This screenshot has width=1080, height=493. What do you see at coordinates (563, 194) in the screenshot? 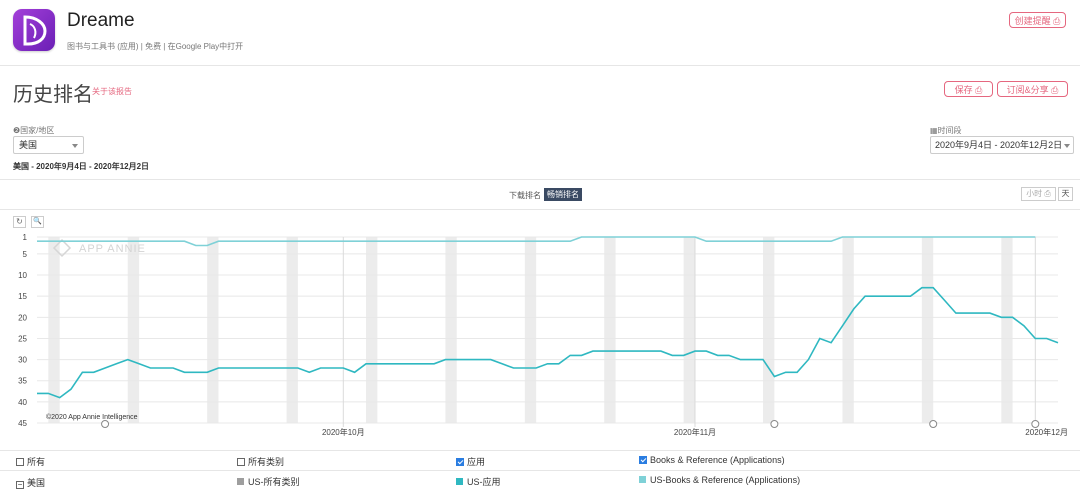
I see `tab-grossing-rank: 畅销排名` at bounding box center [563, 194].